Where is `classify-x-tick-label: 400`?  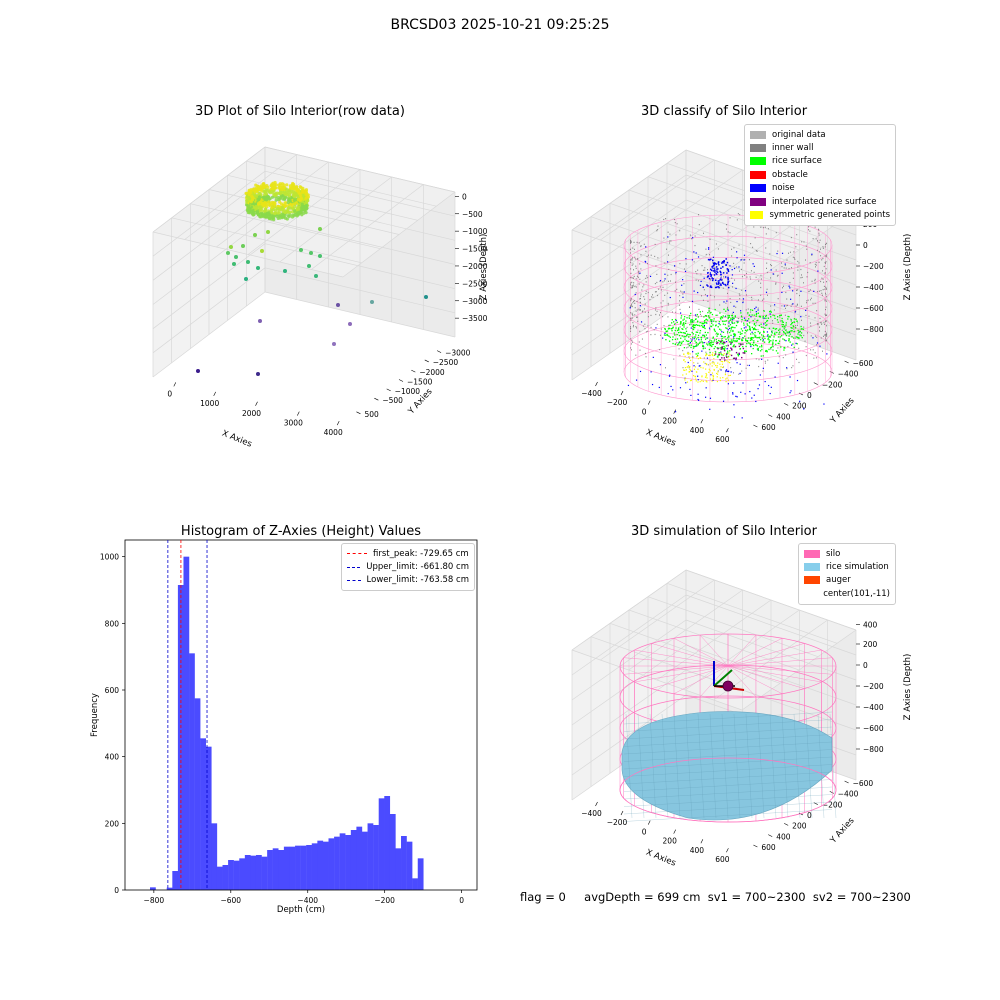 classify-x-tick-label: 400 is located at coordinates (697, 430).